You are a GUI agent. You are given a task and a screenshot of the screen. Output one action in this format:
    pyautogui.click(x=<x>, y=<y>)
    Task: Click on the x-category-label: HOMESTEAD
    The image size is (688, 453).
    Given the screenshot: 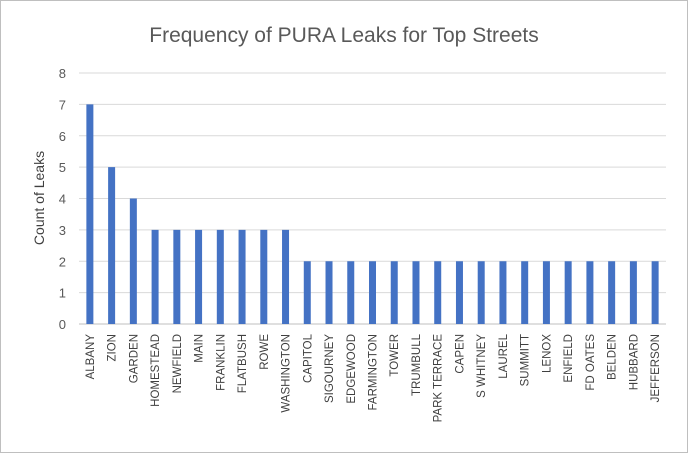 What is the action you would take?
    pyautogui.click(x=156, y=370)
    